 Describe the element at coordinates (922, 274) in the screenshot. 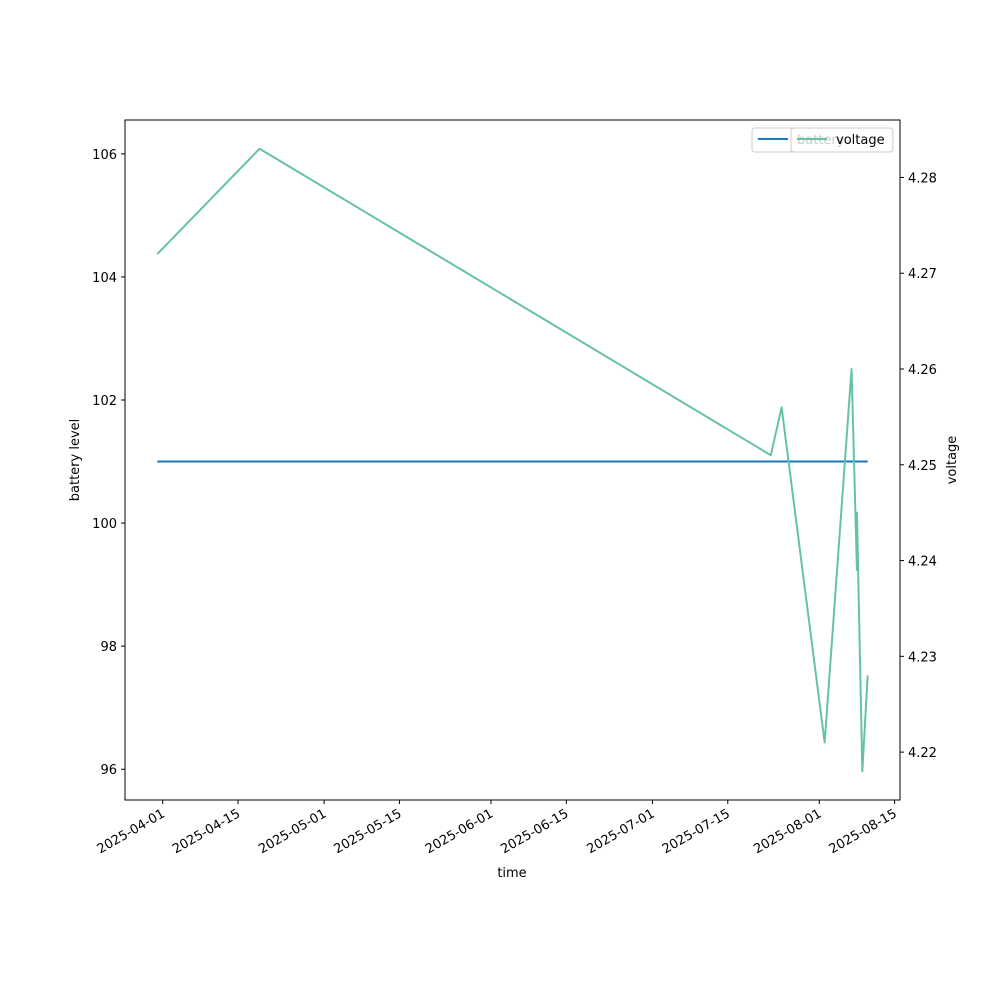

I see `y-right-tick-label: 4.27` at that location.